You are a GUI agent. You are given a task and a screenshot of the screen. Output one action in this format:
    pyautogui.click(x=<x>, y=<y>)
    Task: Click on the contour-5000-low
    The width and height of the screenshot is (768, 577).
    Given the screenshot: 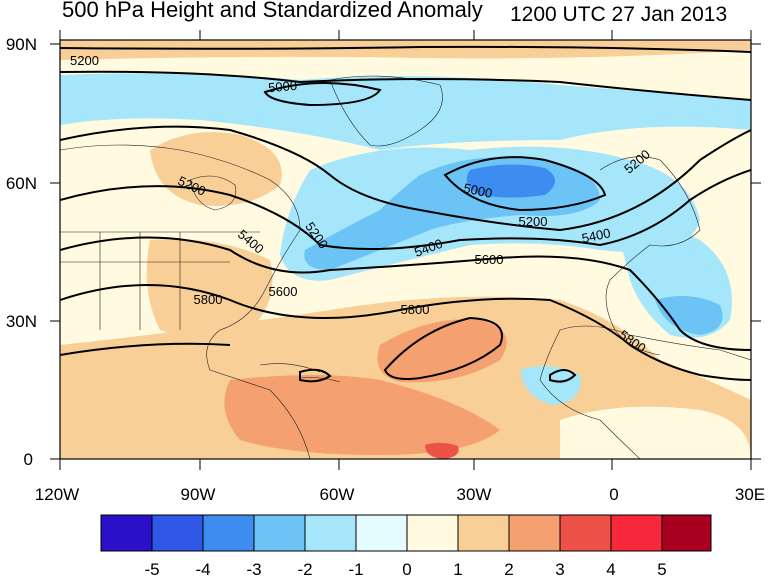 What is the action you would take?
    pyautogui.click(x=525, y=184)
    